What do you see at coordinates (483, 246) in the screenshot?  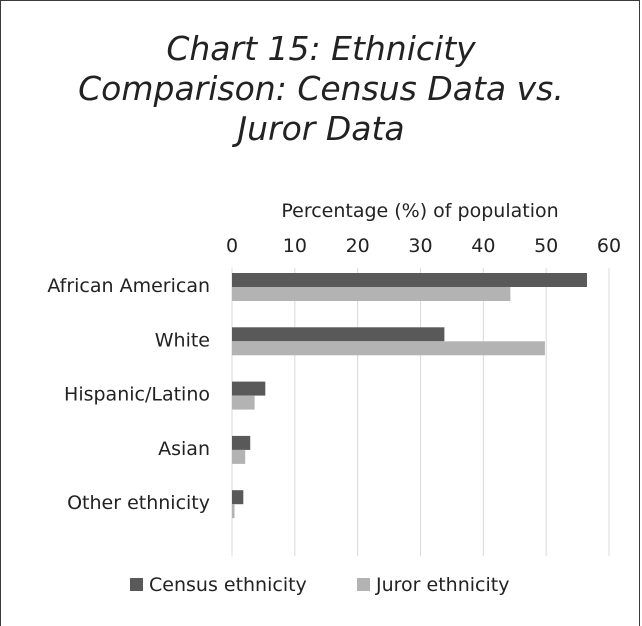 I see `x-tick-label: 40` at bounding box center [483, 246].